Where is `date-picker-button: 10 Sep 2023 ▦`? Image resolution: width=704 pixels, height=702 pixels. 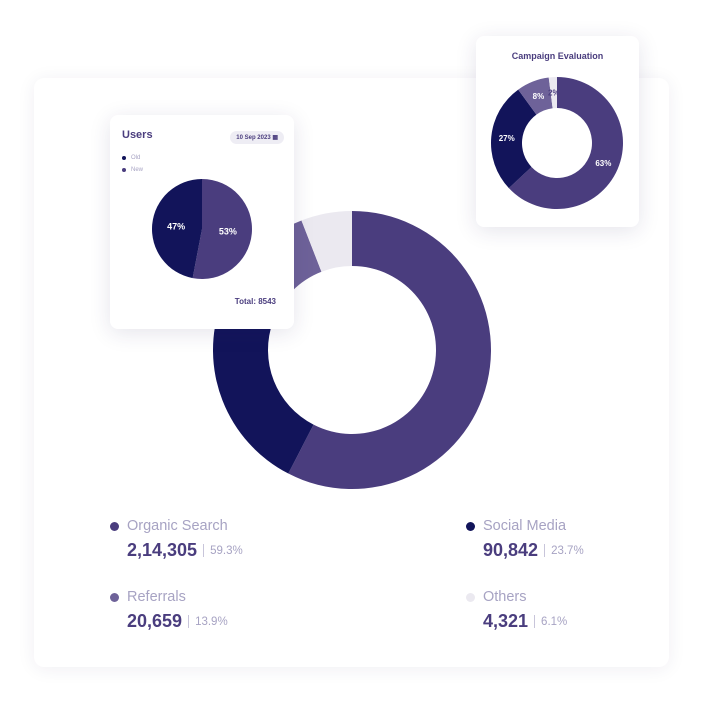
date-picker-button: 10 Sep 2023 ▦ is located at coordinates (257, 137).